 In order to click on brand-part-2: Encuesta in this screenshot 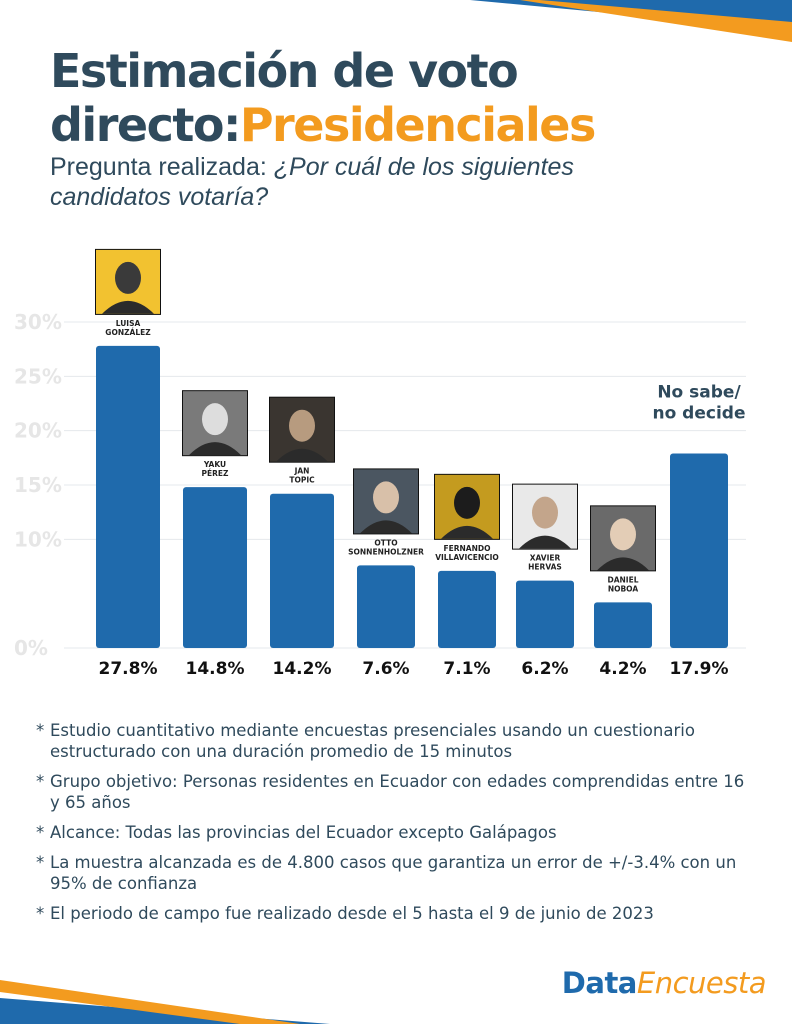, I will do `click(701, 983)`.